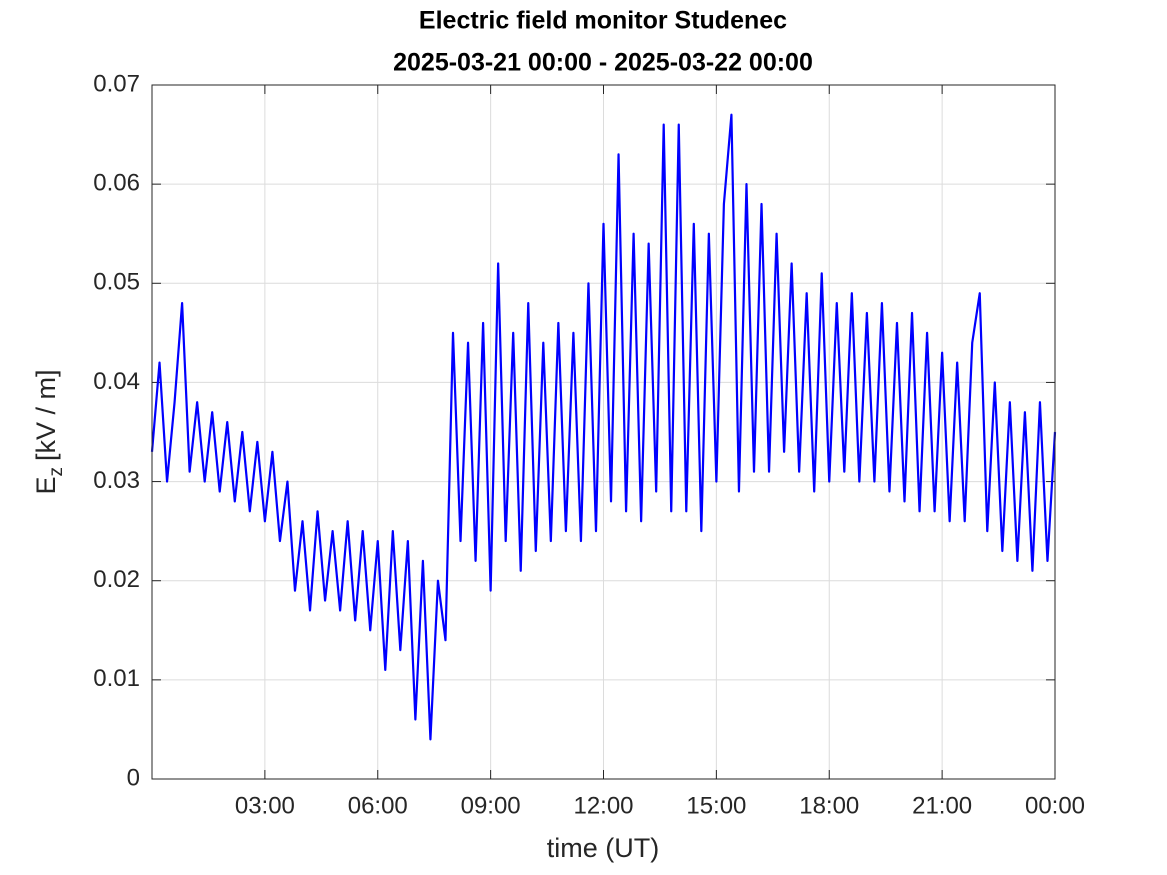 The width and height of the screenshot is (1167, 875). Describe the element at coordinates (829, 805) in the screenshot. I see `x-tick-label: 18:00` at that location.